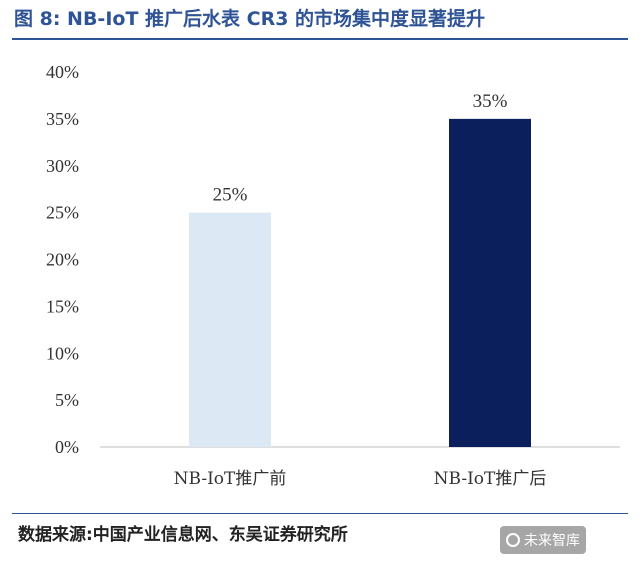  Describe the element at coordinates (62, 166) in the screenshot. I see `y-tick-label: 30%` at that location.